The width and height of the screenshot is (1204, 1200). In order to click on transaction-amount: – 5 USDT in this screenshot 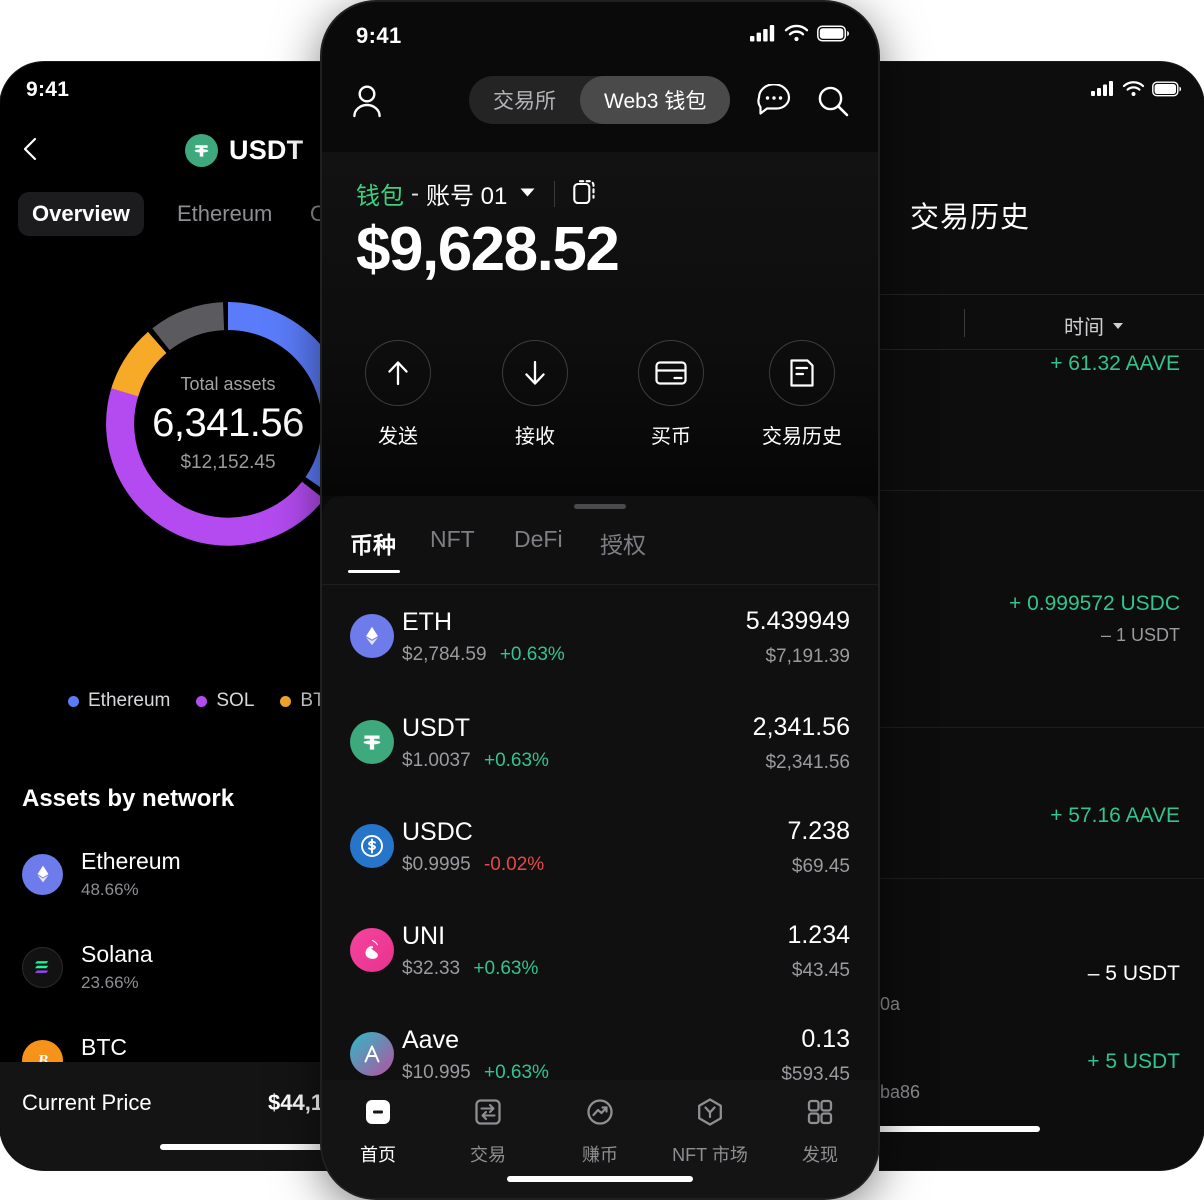, I will do `click(1133, 973)`.